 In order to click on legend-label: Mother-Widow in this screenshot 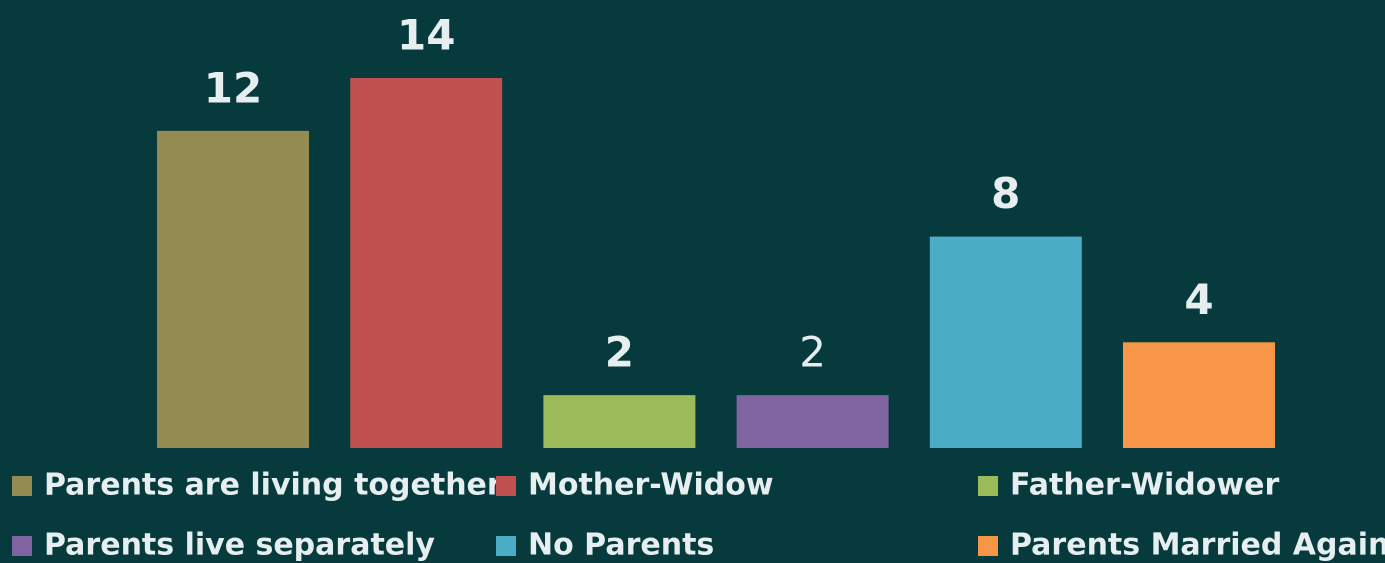, I will do `click(651, 485)`.